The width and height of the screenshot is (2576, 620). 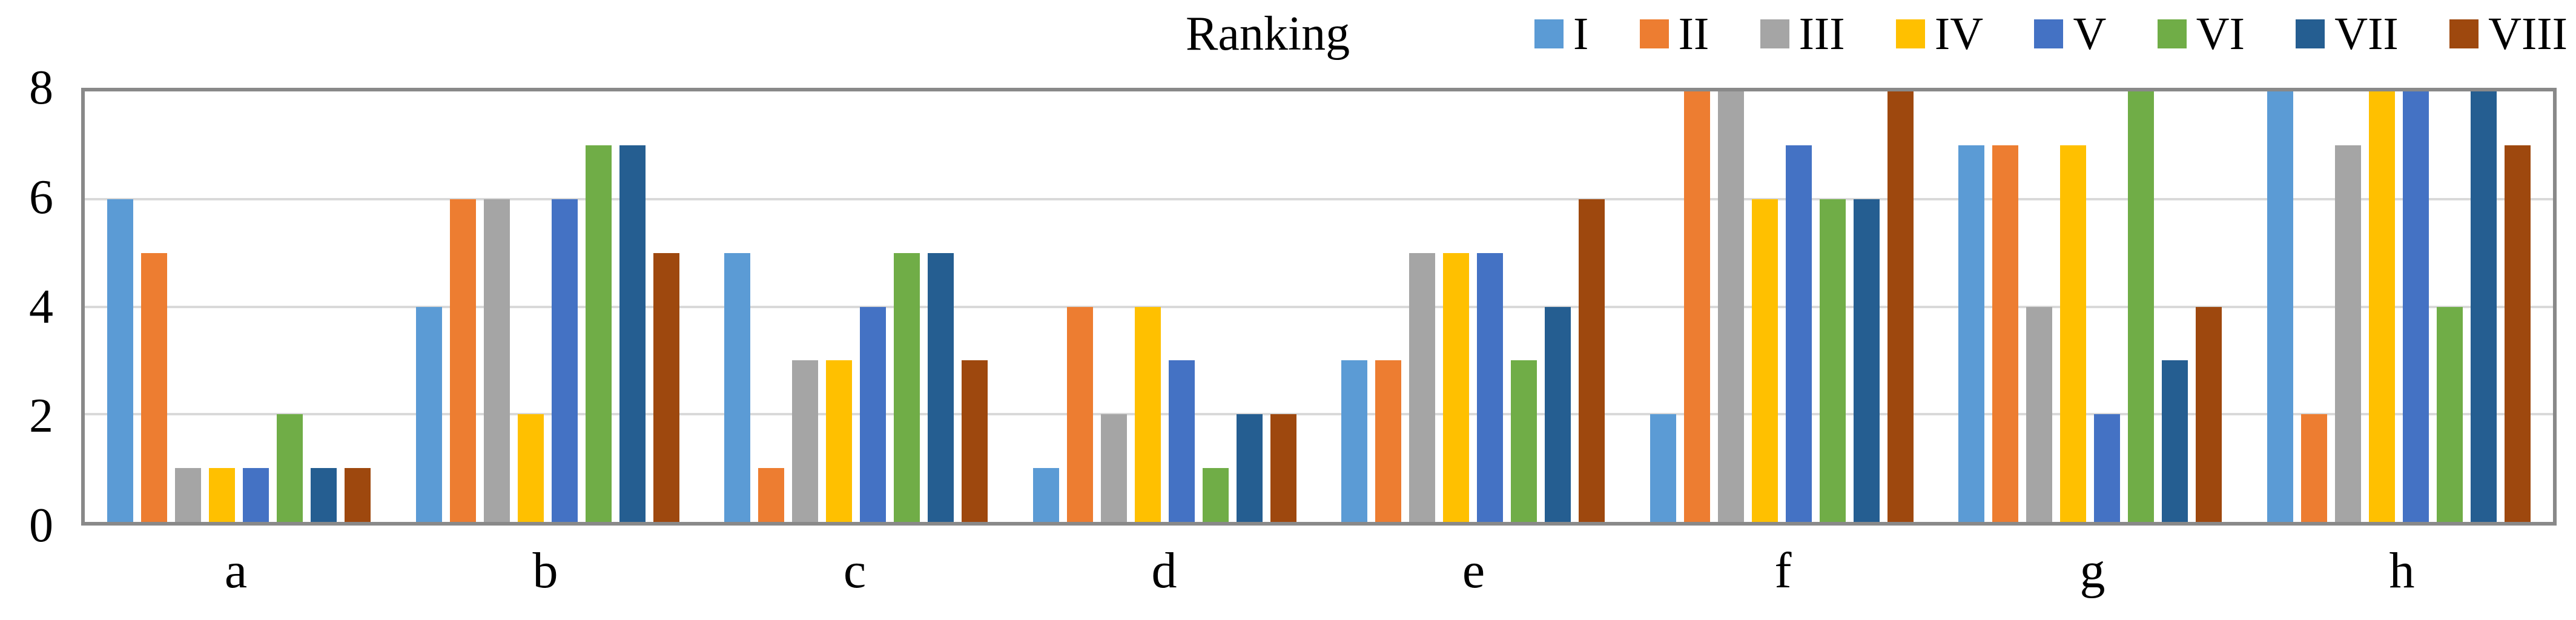 I want to click on legend-item-III: III, so click(x=1802, y=34).